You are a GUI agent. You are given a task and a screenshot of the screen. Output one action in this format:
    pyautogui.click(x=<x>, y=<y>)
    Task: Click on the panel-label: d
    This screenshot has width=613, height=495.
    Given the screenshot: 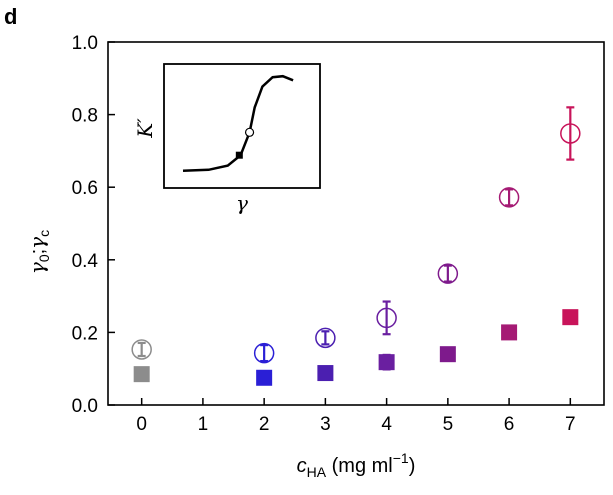 What is the action you would take?
    pyautogui.click(x=10, y=16)
    